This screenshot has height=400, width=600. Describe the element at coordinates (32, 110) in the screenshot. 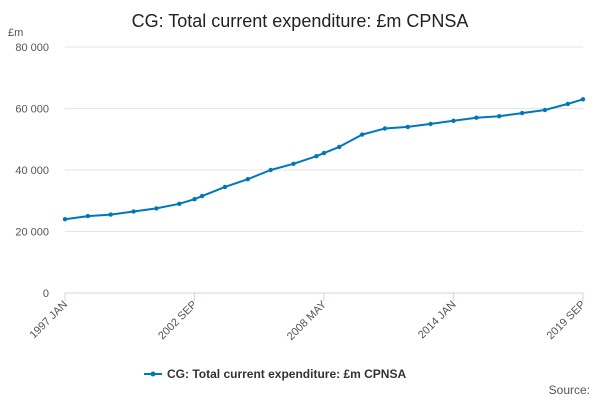

I see `y-tick-label: 60 000` at that location.